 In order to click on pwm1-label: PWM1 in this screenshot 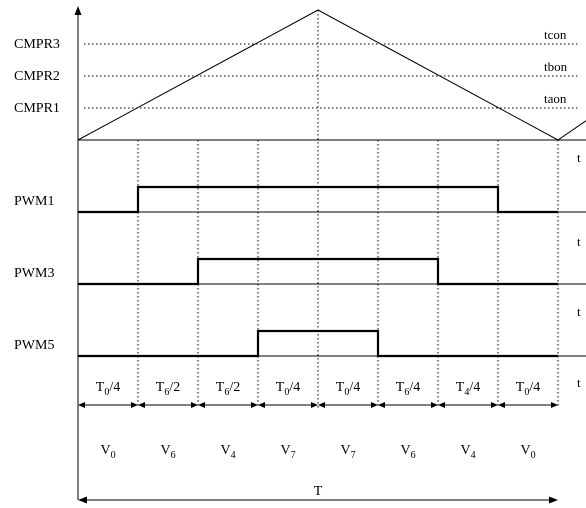, I will do `click(34, 201)`.